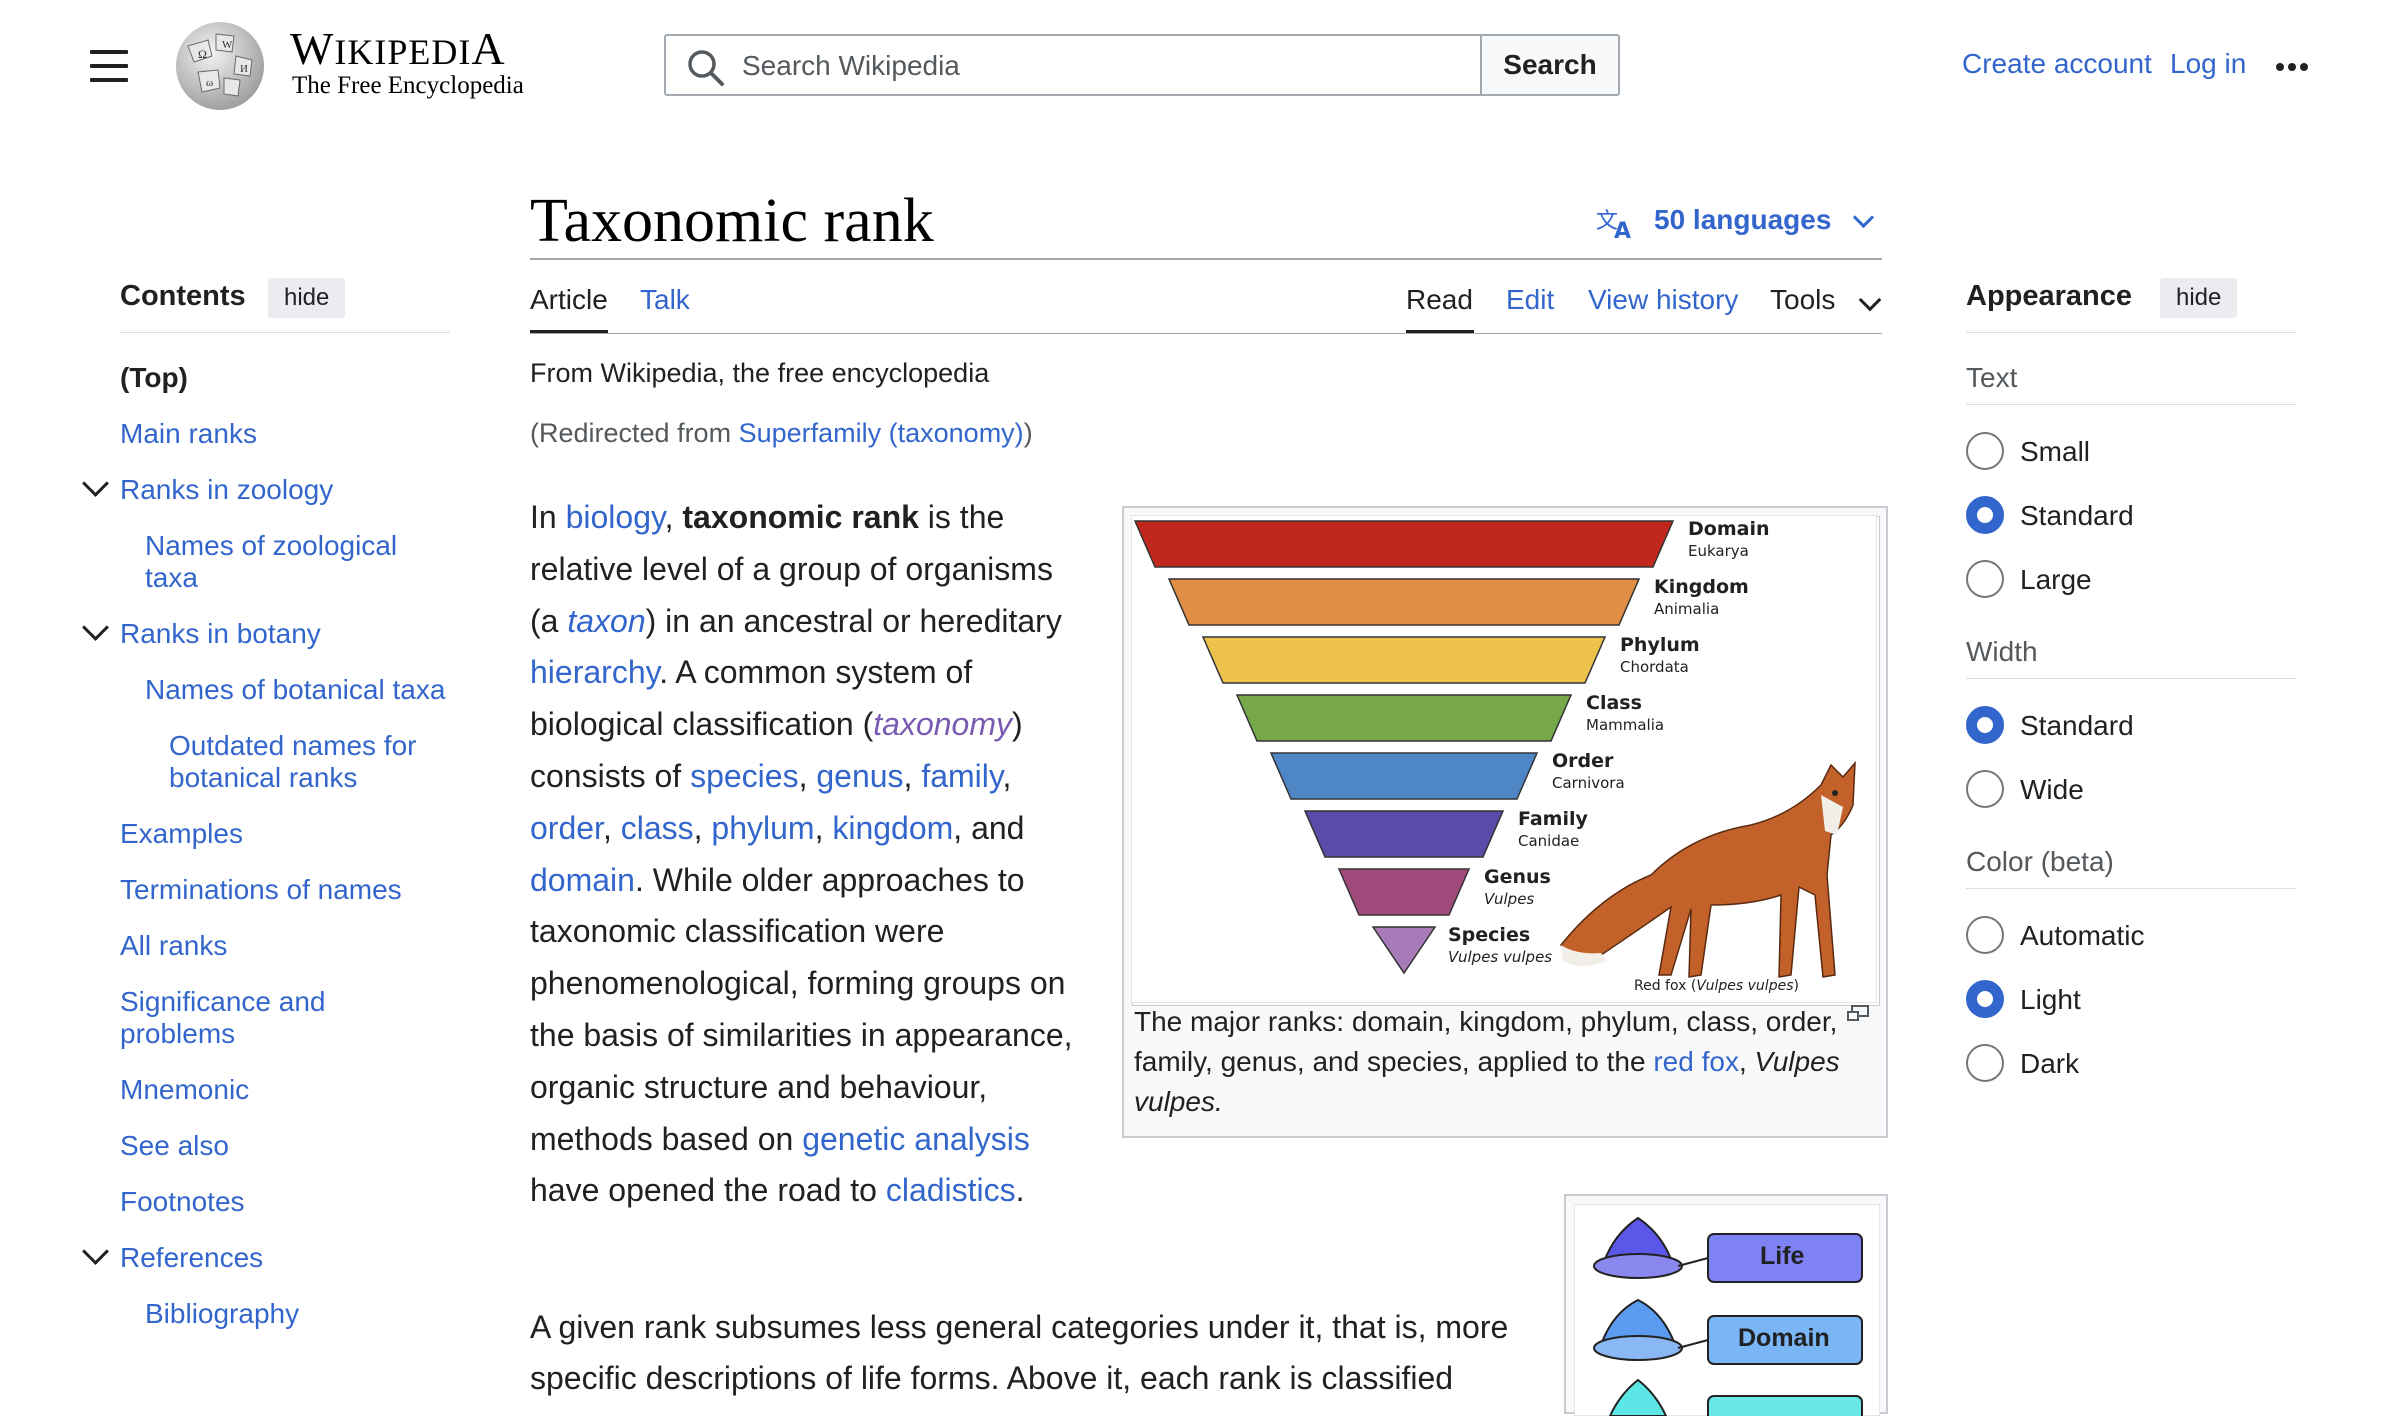 Image resolution: width=2400 pixels, height=1416 pixels. I want to click on toc-hide-button: hide, so click(307, 298).